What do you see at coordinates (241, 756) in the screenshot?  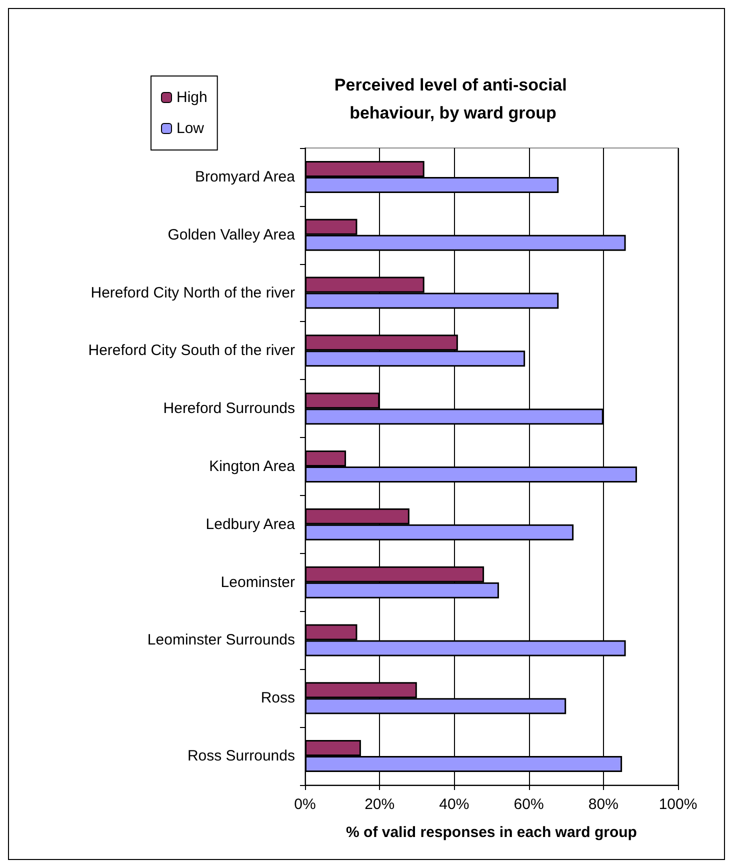 I see `y-tick-label: Ross Surrounds` at bounding box center [241, 756].